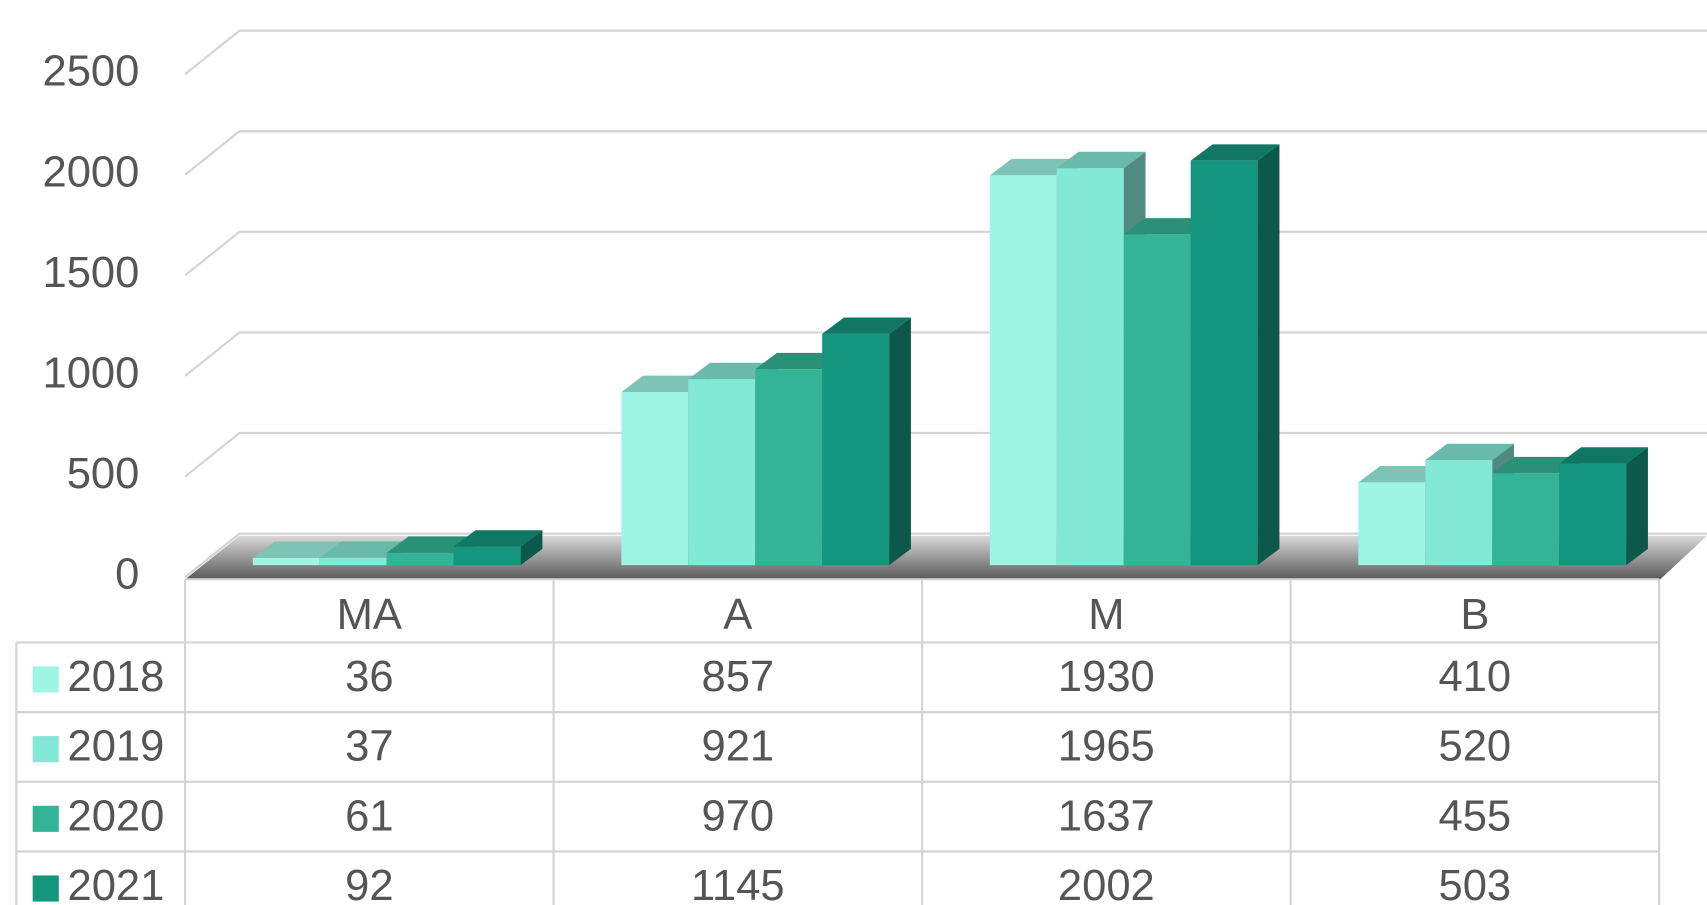 This screenshot has height=905, width=1707. What do you see at coordinates (91, 273) in the screenshot?
I see `y-tick-label: 1500` at bounding box center [91, 273].